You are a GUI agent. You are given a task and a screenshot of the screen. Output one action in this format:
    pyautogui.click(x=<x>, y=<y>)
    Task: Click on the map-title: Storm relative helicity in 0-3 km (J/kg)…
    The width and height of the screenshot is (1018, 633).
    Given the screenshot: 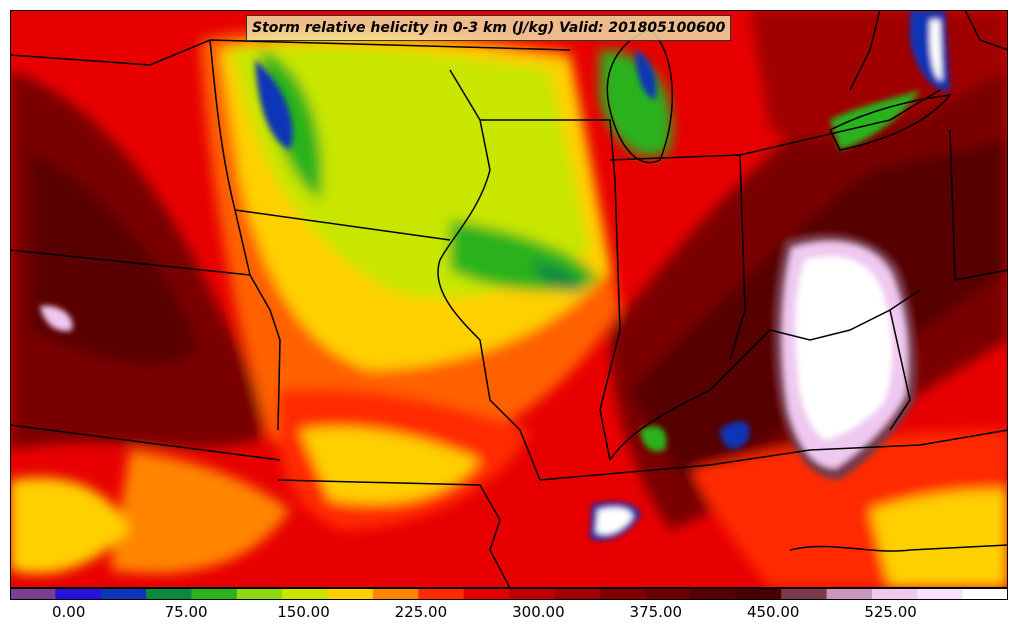 What is the action you would take?
    pyautogui.click(x=489, y=28)
    